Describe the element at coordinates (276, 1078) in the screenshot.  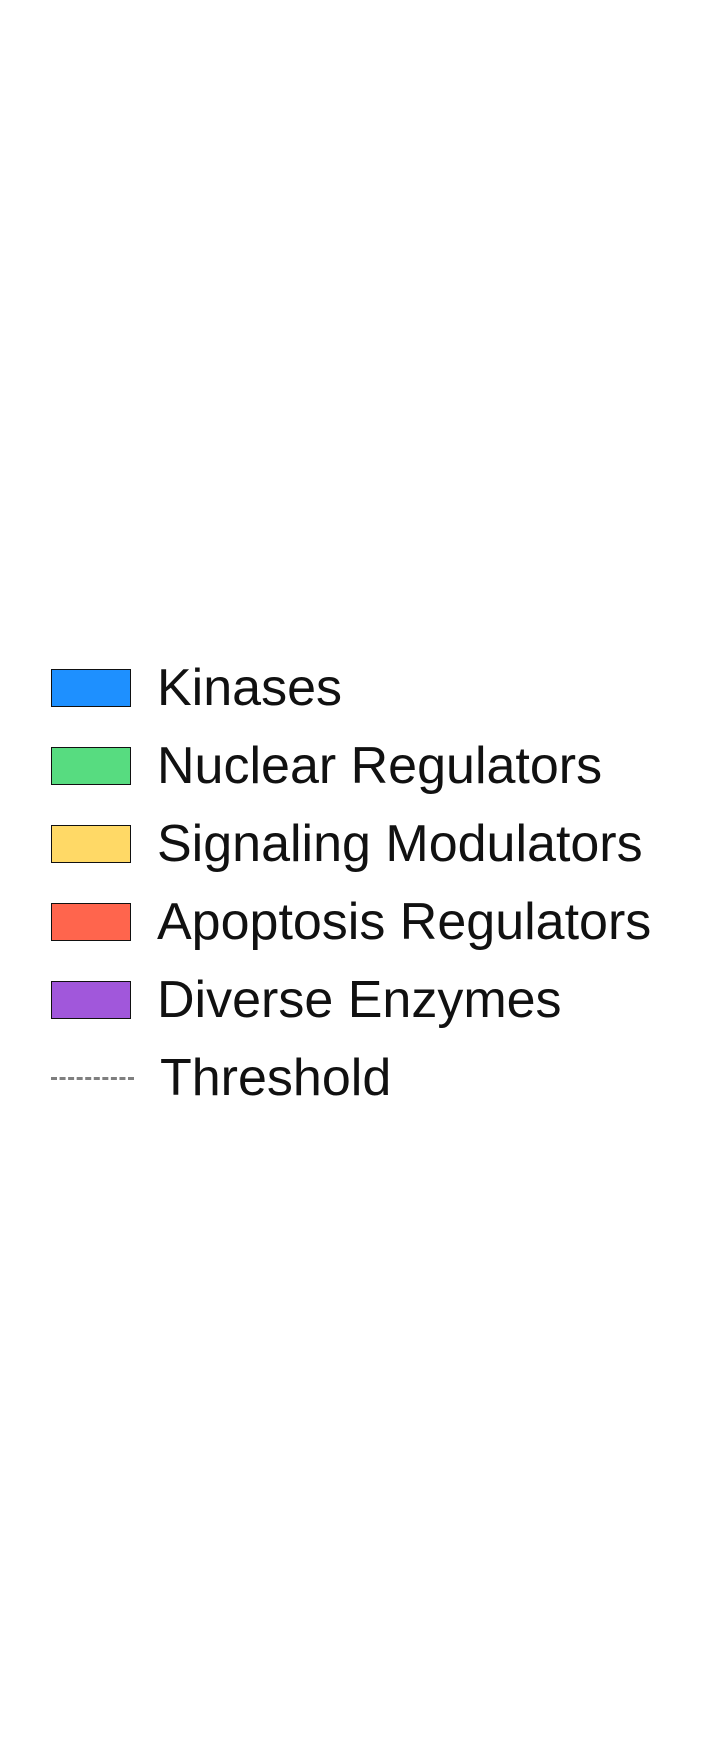
I see `threshold-label: Threshold` at that location.